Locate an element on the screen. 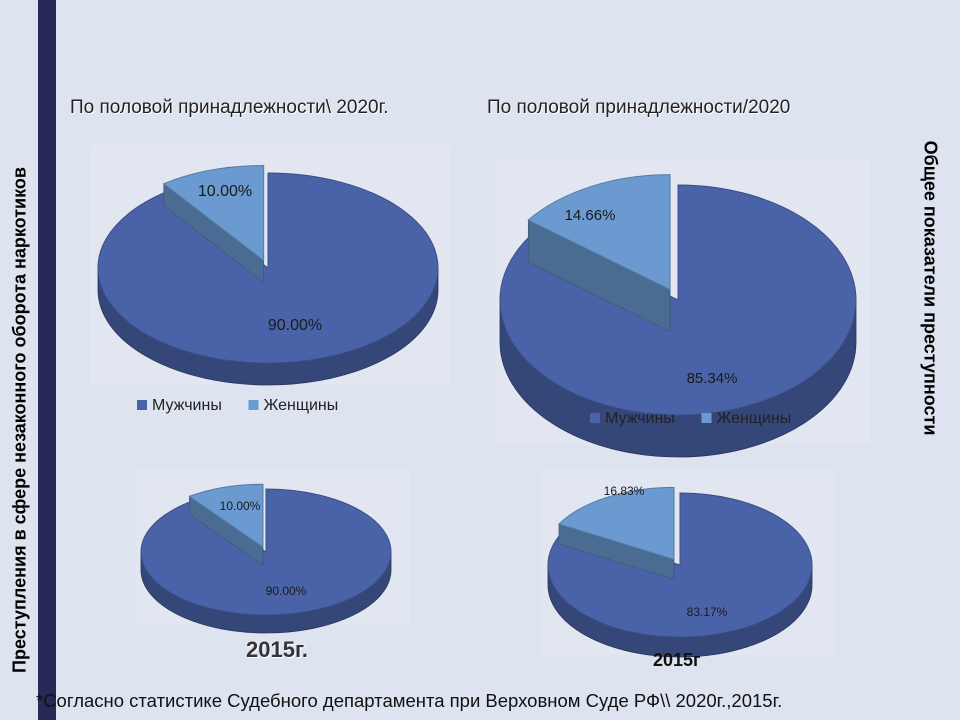  pie1-label-1: 90.00% is located at coordinates (295, 325).